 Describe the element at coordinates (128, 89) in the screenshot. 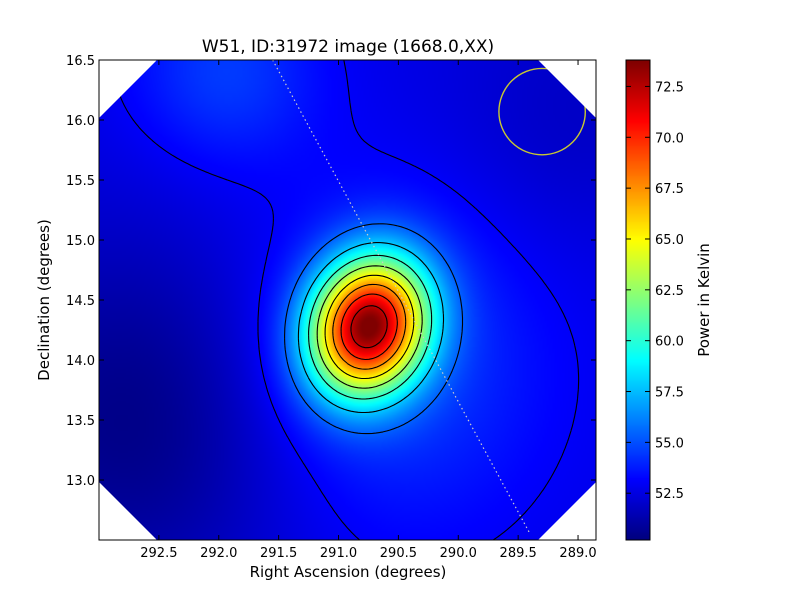

I see `corner-top-left` at that location.